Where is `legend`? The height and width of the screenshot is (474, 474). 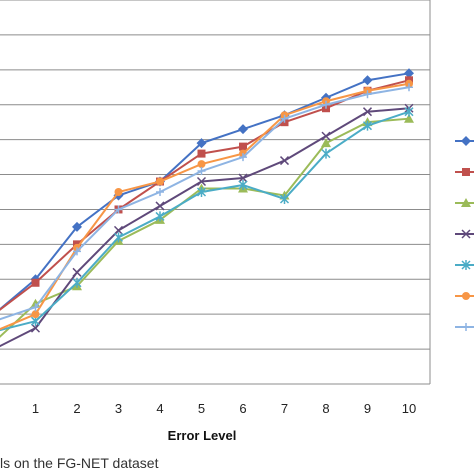 legend is located at coordinates (464, 233).